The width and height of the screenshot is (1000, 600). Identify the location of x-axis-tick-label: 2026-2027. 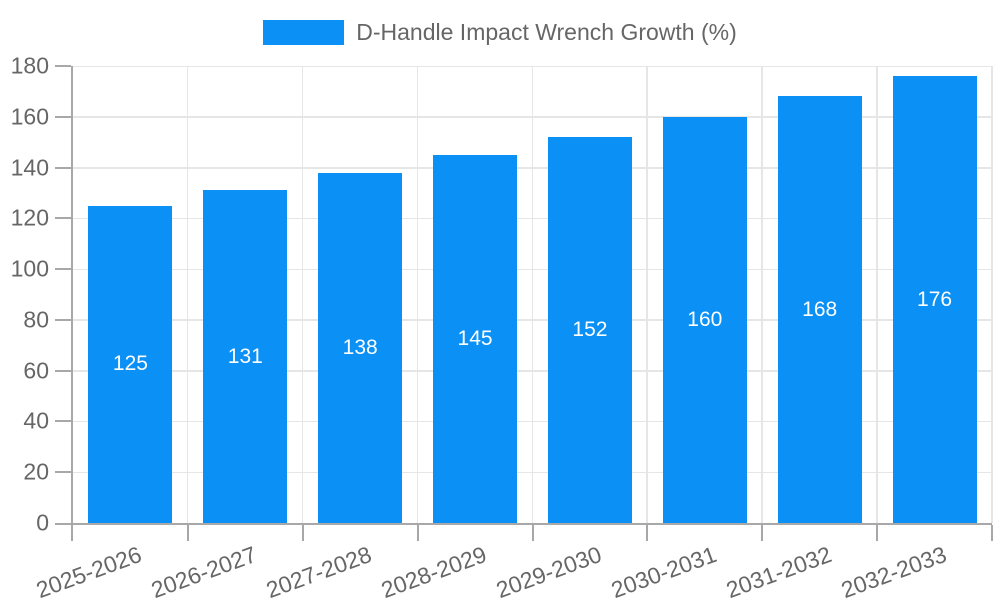
(204, 570).